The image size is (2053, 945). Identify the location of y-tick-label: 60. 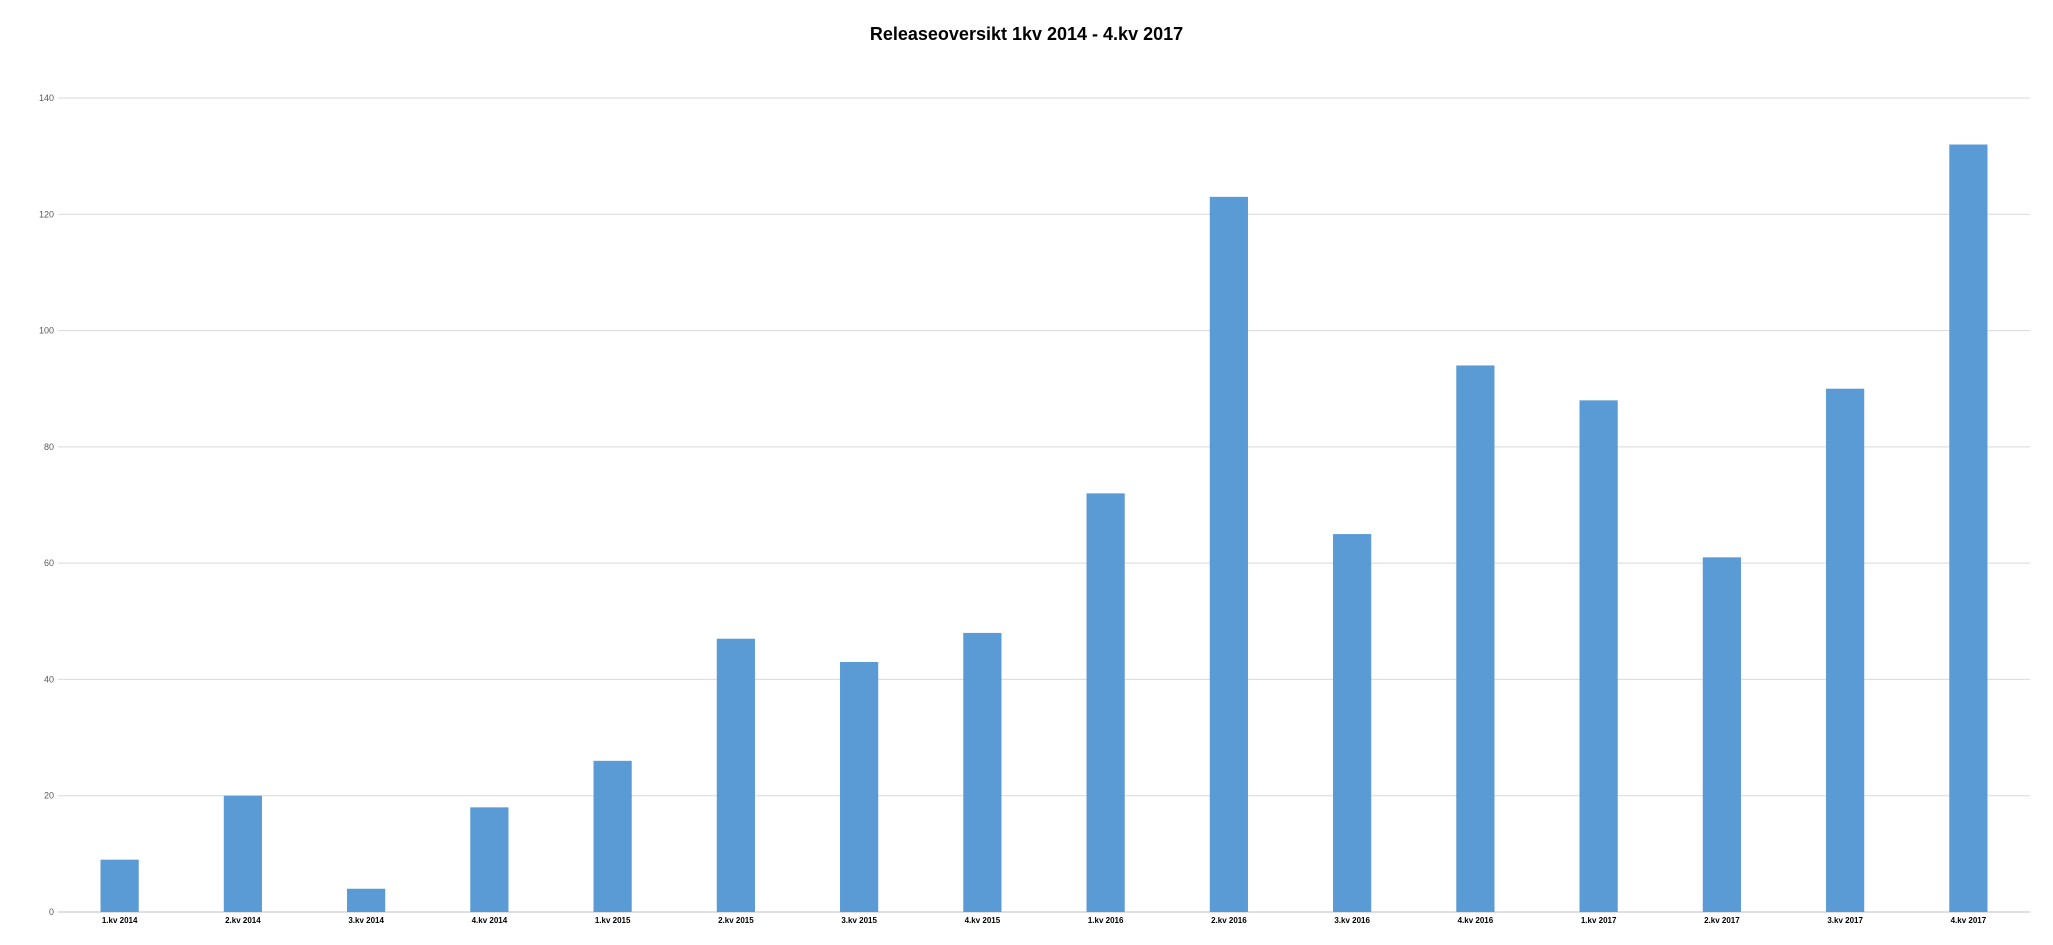
(49, 563).